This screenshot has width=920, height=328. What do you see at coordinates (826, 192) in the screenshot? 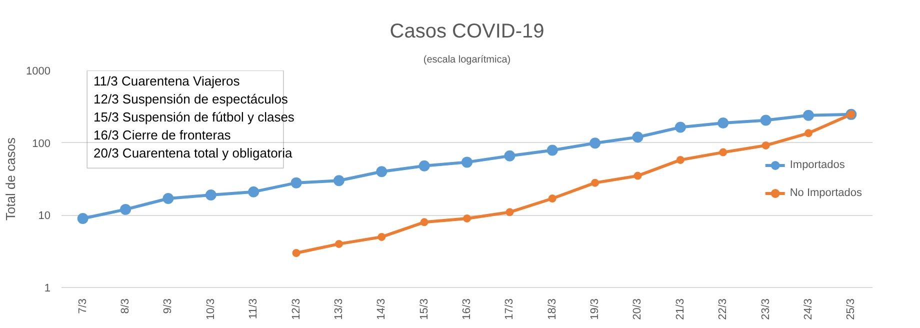
I see `legend-label: No Importados` at bounding box center [826, 192].